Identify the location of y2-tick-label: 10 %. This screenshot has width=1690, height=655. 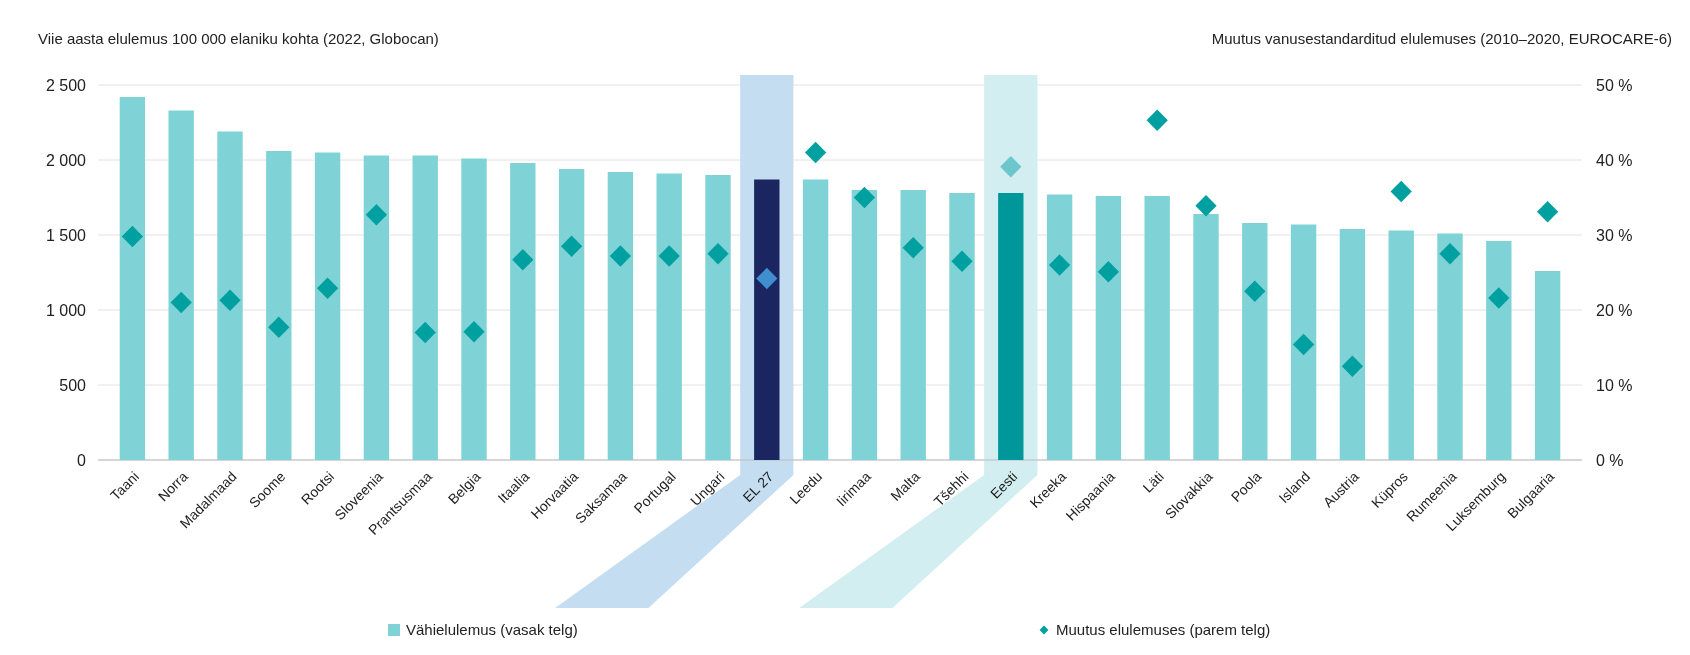
(1614, 385).